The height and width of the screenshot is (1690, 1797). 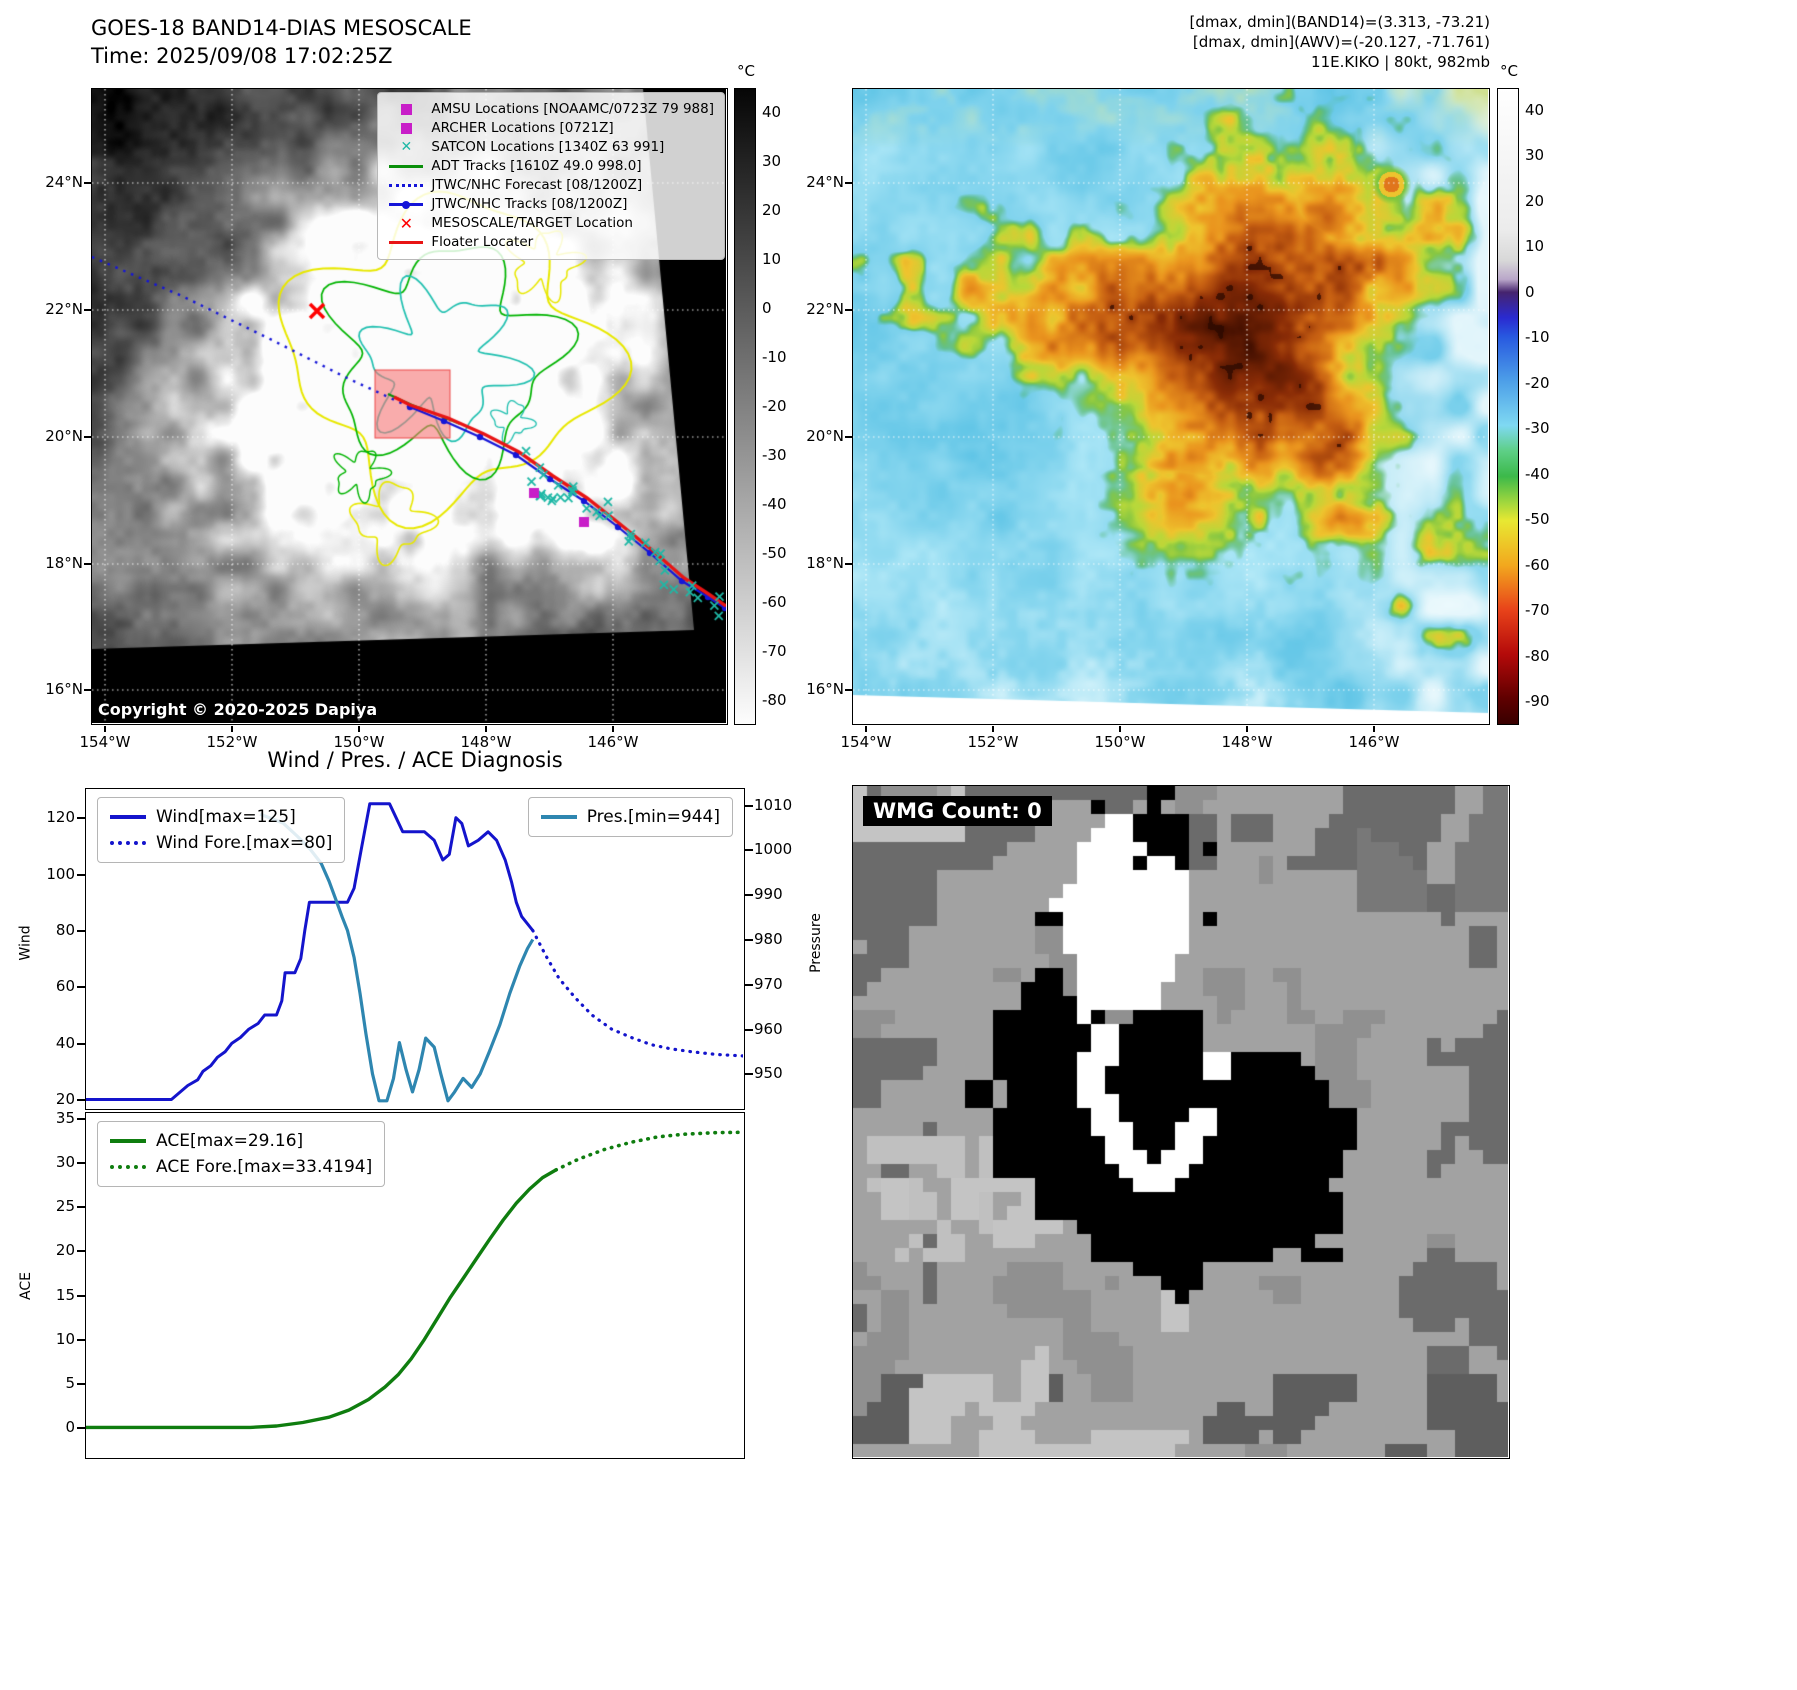 What do you see at coordinates (406, 167) in the screenshot?
I see `adt-track-line-icon` at bounding box center [406, 167].